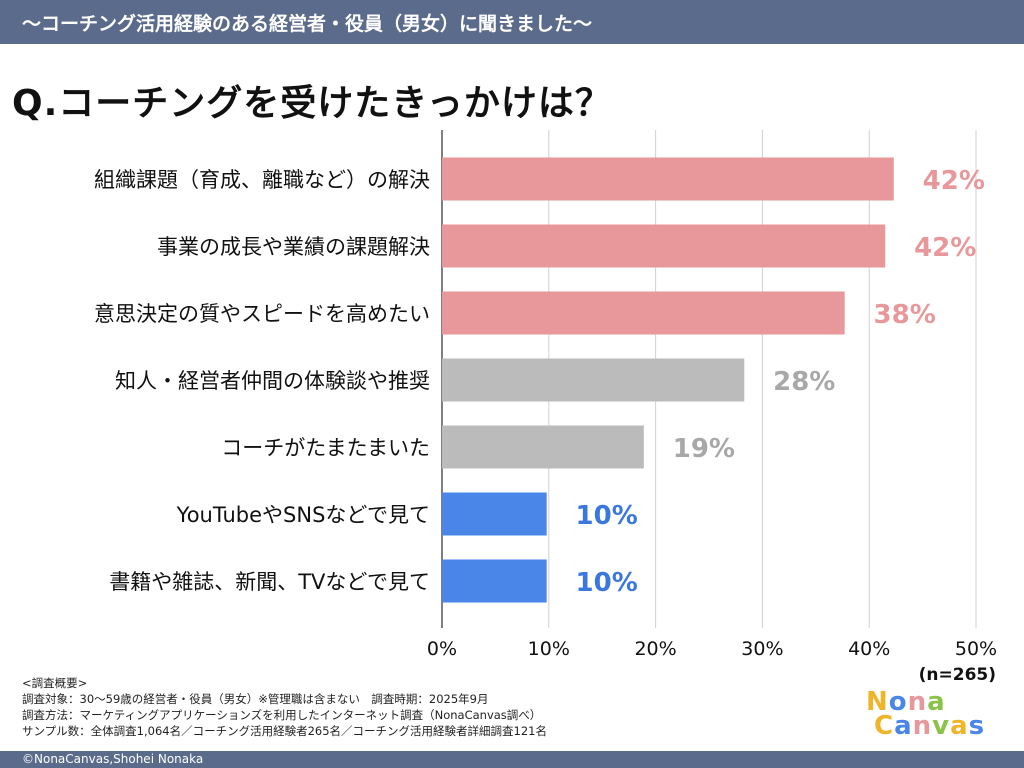 This screenshot has width=1024, height=768. Describe the element at coordinates (976, 649) in the screenshot. I see `x-tick-label: 50%` at that location.